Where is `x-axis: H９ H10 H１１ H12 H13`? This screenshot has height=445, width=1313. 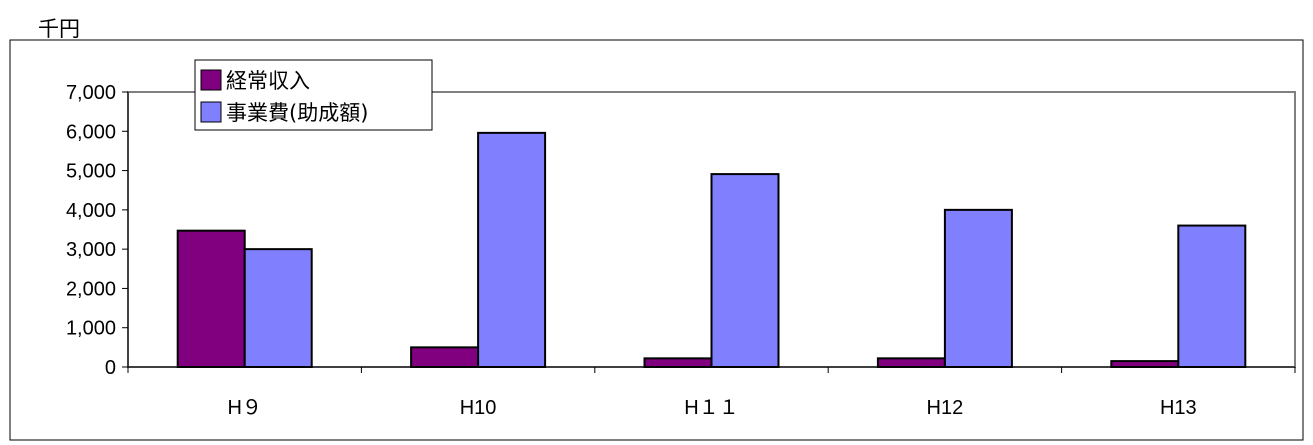 x-axis: H９ H10 H１１ H12 H13 is located at coordinates (711, 392).